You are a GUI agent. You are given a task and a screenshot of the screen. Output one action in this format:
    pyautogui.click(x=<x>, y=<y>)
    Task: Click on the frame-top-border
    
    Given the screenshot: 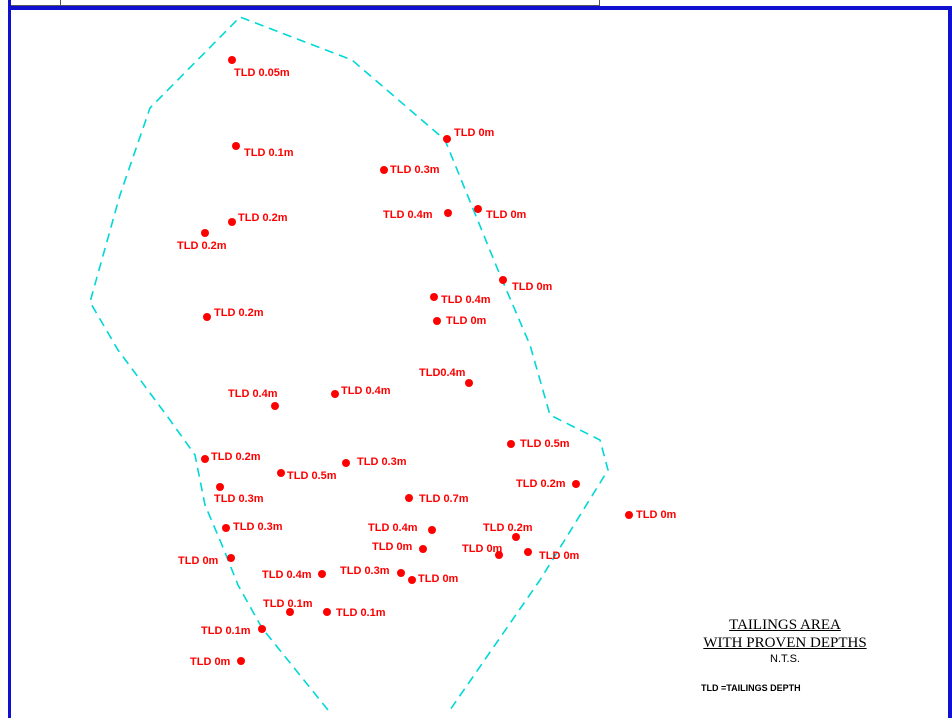 What is the action you would take?
    pyautogui.click(x=476, y=8)
    